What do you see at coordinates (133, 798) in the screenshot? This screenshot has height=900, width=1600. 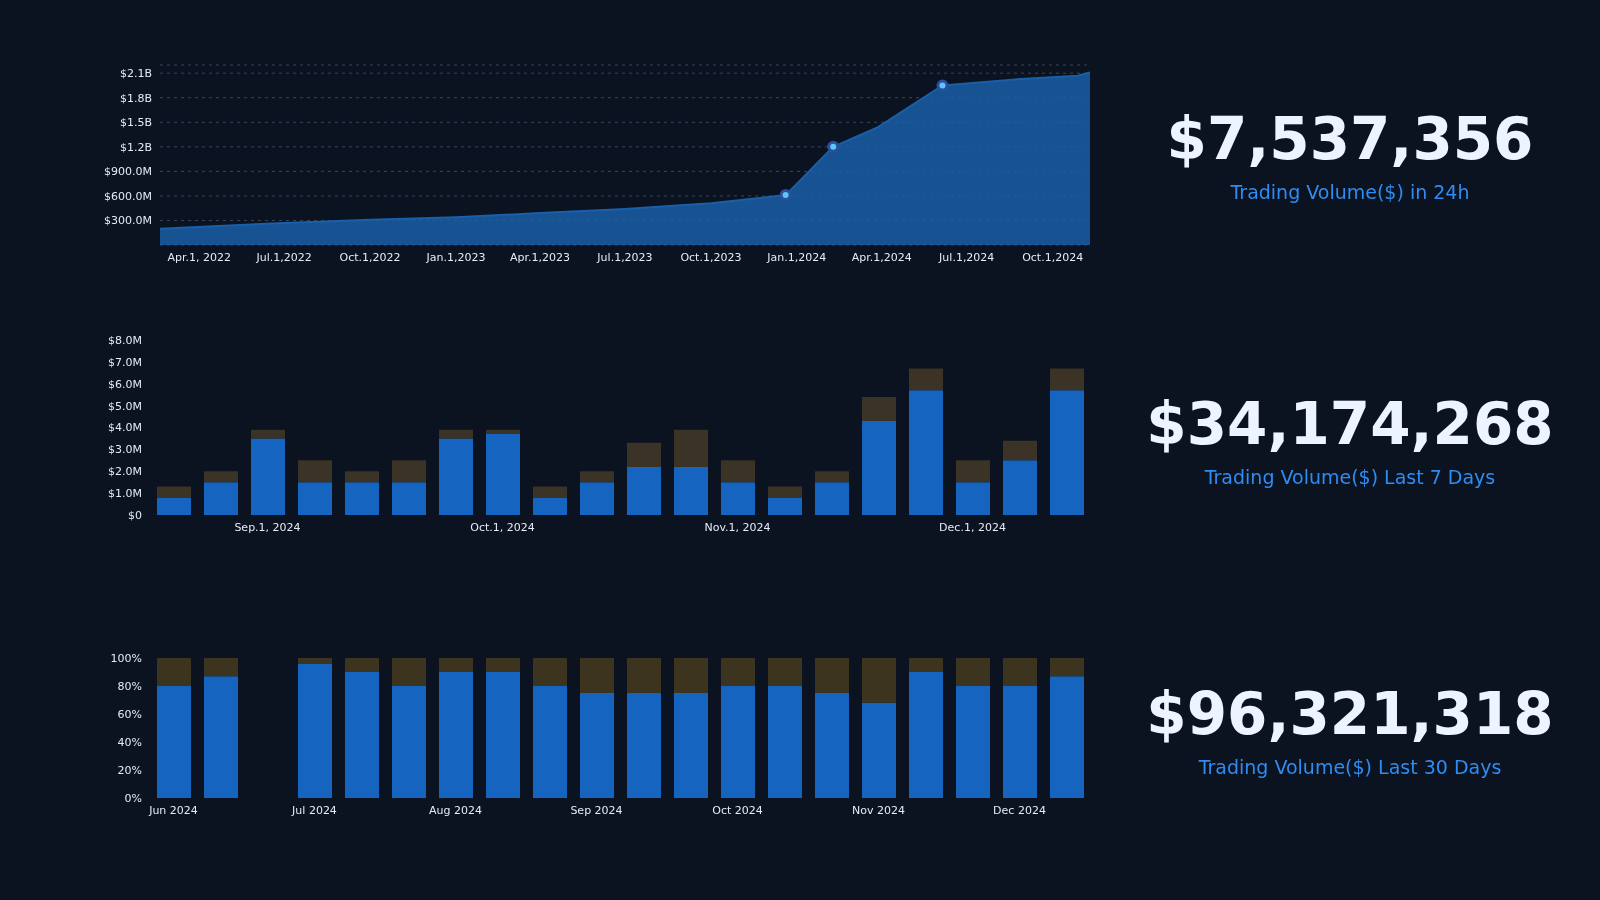 I see `y-tick-label: 0%` at bounding box center [133, 798].